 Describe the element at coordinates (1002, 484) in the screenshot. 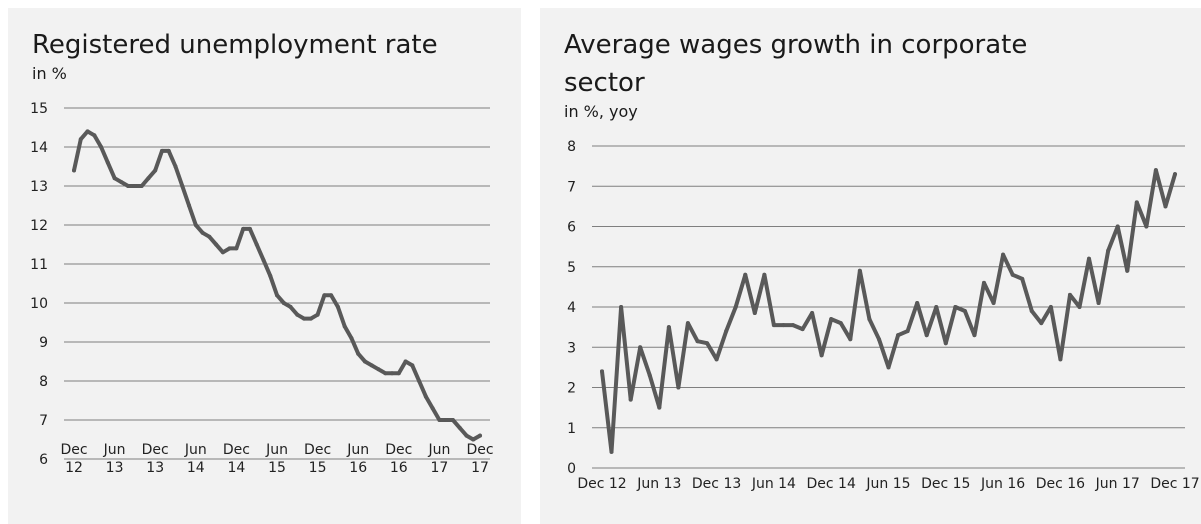

I see `x-tick-label: Jun 16` at that location.